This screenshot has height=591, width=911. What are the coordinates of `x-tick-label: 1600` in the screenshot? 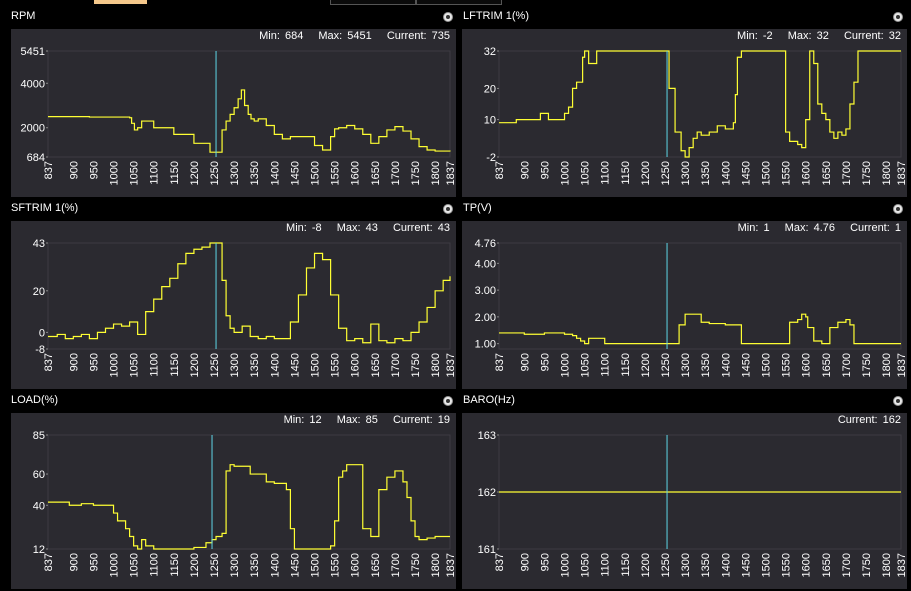 It's located at (356, 365).